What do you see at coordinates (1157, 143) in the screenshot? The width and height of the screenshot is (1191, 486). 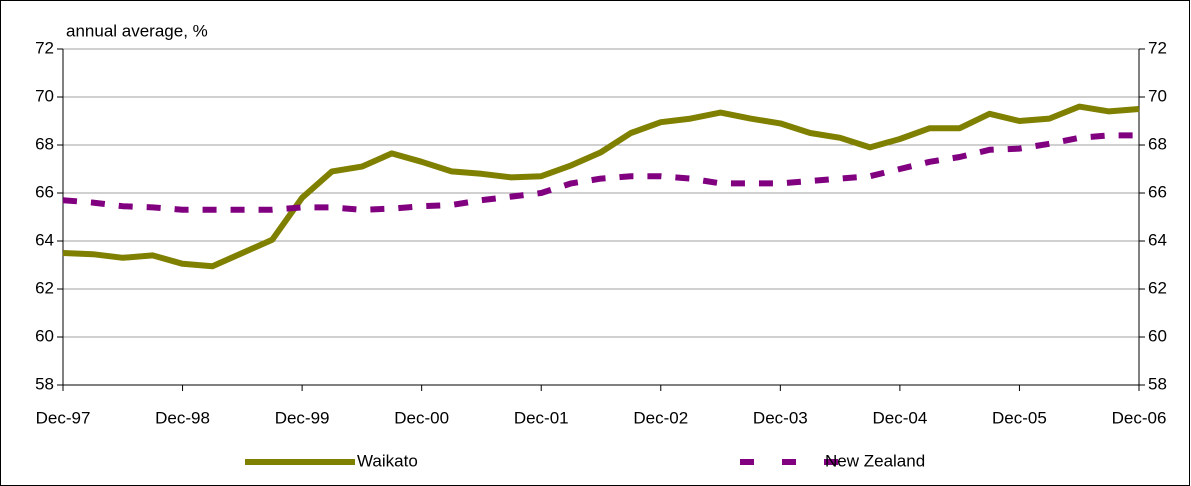 I see `y2-tick-label: 68` at bounding box center [1157, 143].